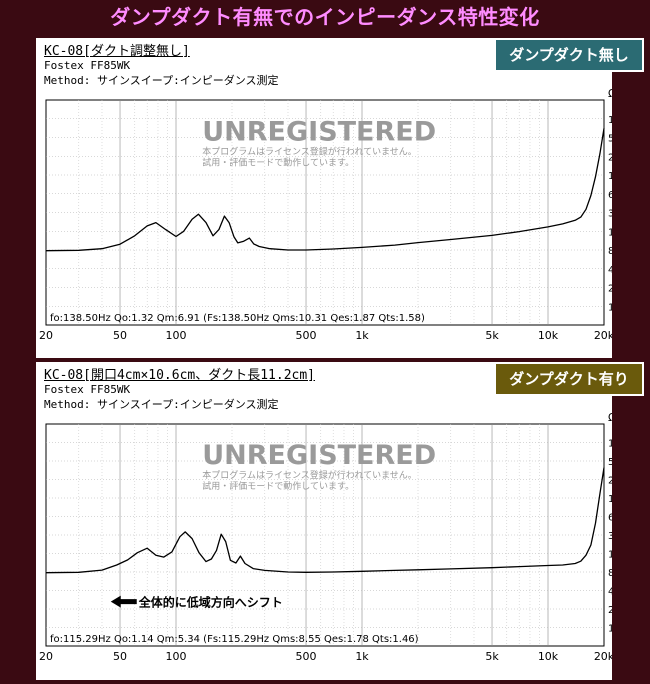 Image resolution: width=650 pixels, height=684 pixels. Describe the element at coordinates (176, 335) in the screenshot. I see `x-tick-label-1: 100` at that location.